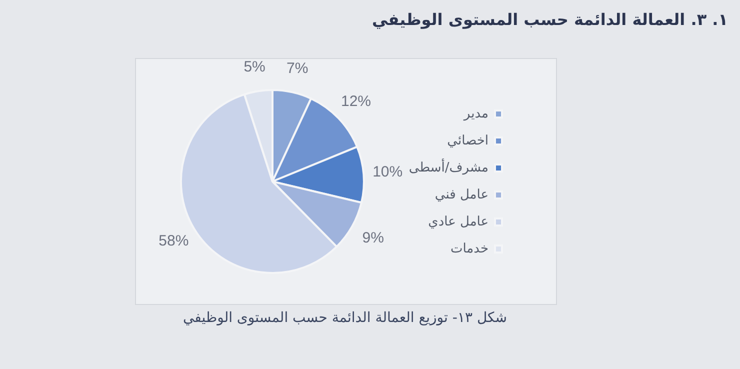  What do you see at coordinates (550, 19) in the screenshot?
I see `text: ١. ٣. العمالة الدائمة حسب المستوى الوظيفي` at bounding box center [550, 19].